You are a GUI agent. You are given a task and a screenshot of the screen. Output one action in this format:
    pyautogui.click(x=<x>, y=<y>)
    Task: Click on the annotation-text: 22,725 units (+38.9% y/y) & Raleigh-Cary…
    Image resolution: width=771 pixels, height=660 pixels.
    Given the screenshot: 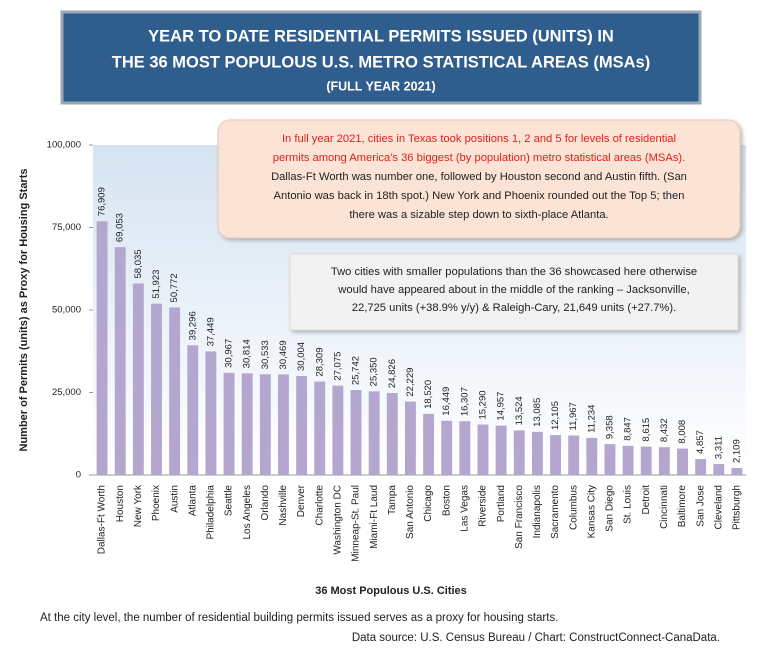 What is the action you would take?
    pyautogui.click(x=514, y=308)
    